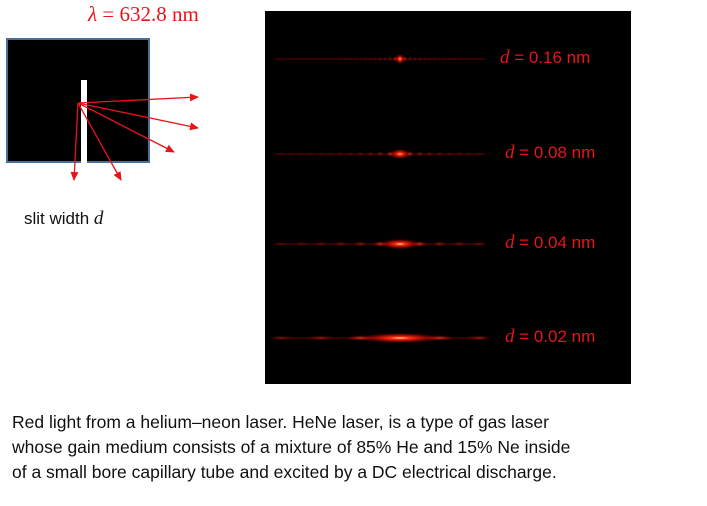  Describe the element at coordinates (555, 152) in the screenshot. I see `d-value: = 0.08 nm` at that location.